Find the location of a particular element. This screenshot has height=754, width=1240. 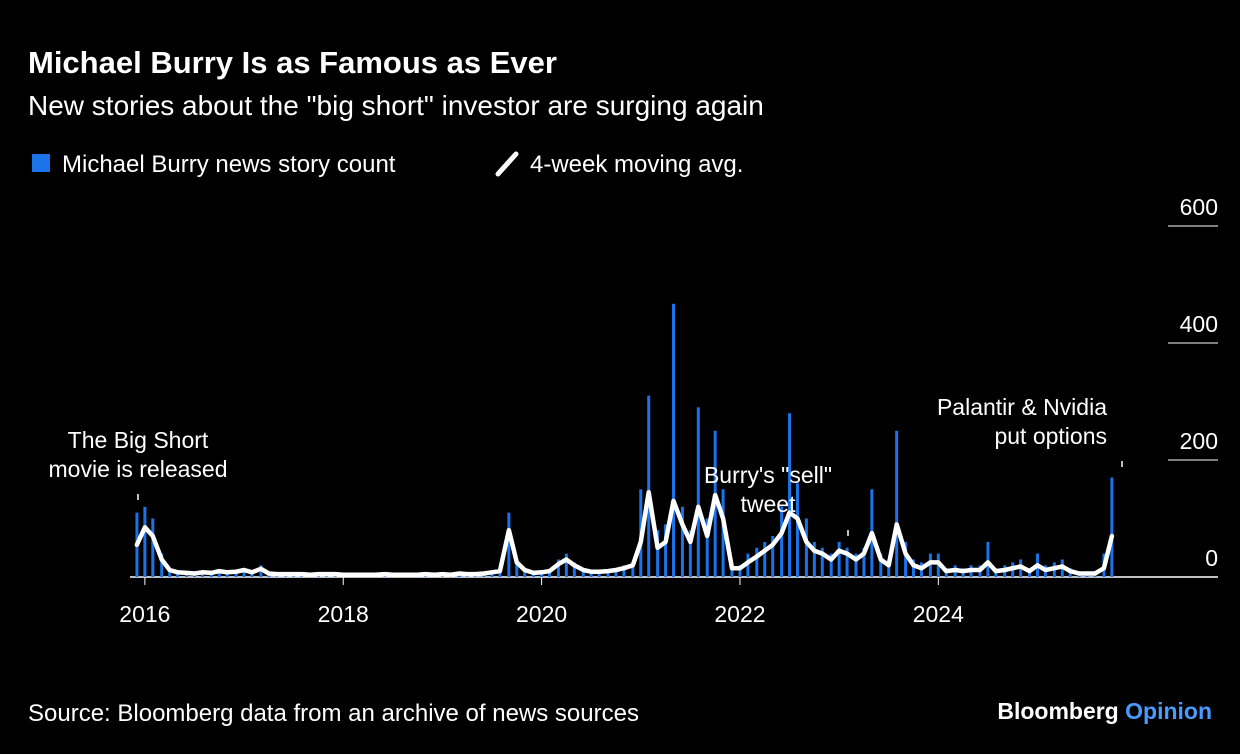

legend-label: Michael Burry news story count is located at coordinates (229, 164).